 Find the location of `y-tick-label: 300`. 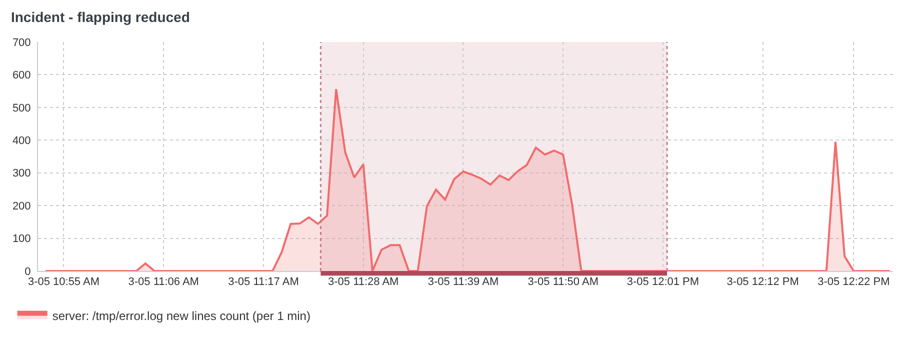

y-tick-label: 300 is located at coordinates (21, 174).